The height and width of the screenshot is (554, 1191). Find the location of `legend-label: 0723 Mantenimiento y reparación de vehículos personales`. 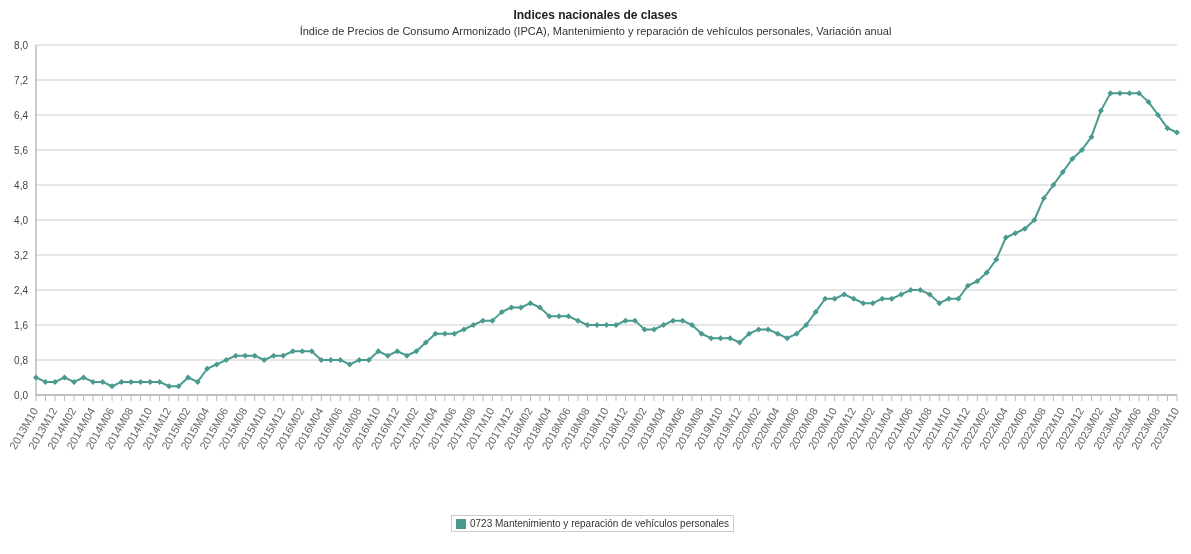

legend-label: 0723 Mantenimiento y reparación de vehículos personales is located at coordinates (599, 523).